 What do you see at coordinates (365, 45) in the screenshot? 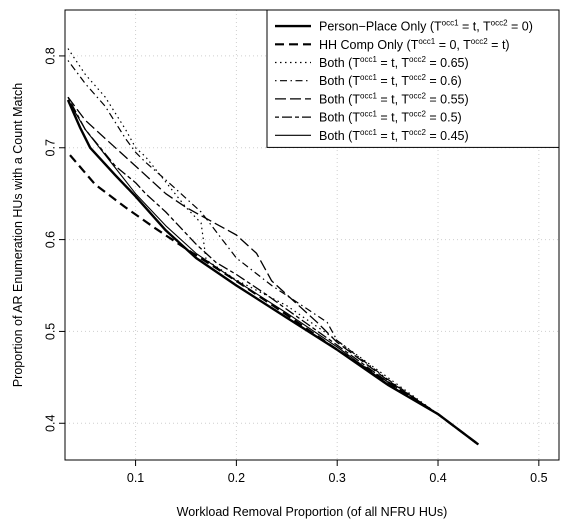
I see `legend-text: HH Comp Only (` at bounding box center [365, 45].